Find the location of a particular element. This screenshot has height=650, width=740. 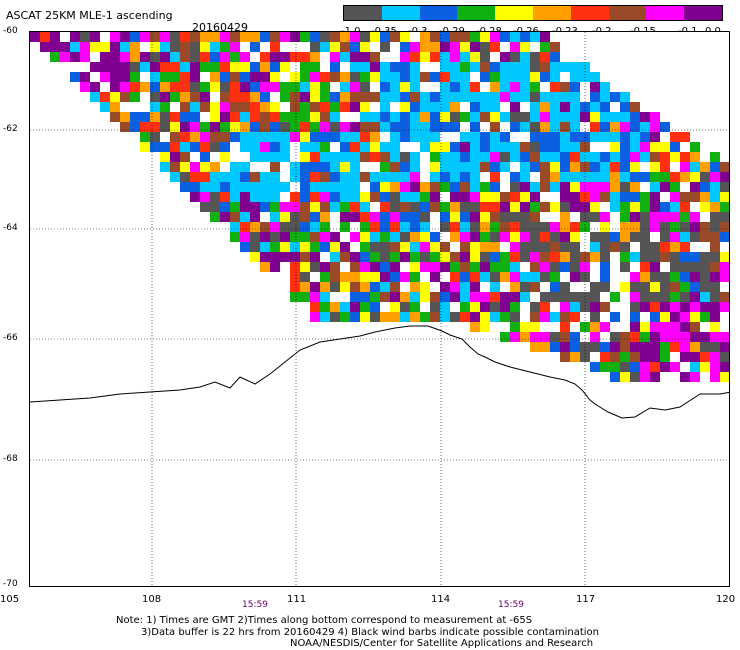

lat-label: -60 is located at coordinates (10, 31).